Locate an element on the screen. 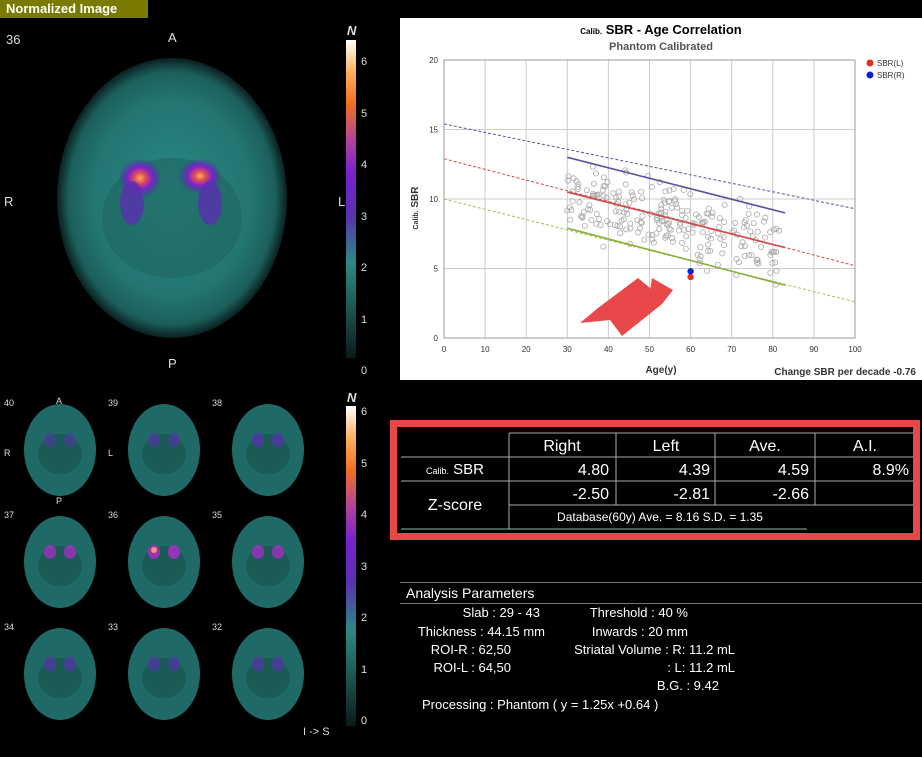 This screenshot has height=757, width=922. header-right: Right is located at coordinates (562, 446).